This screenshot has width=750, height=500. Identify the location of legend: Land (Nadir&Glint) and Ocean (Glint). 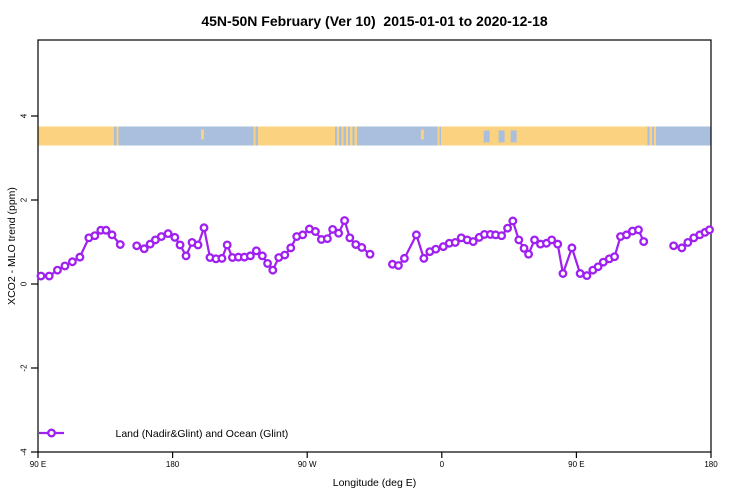
(163, 434).